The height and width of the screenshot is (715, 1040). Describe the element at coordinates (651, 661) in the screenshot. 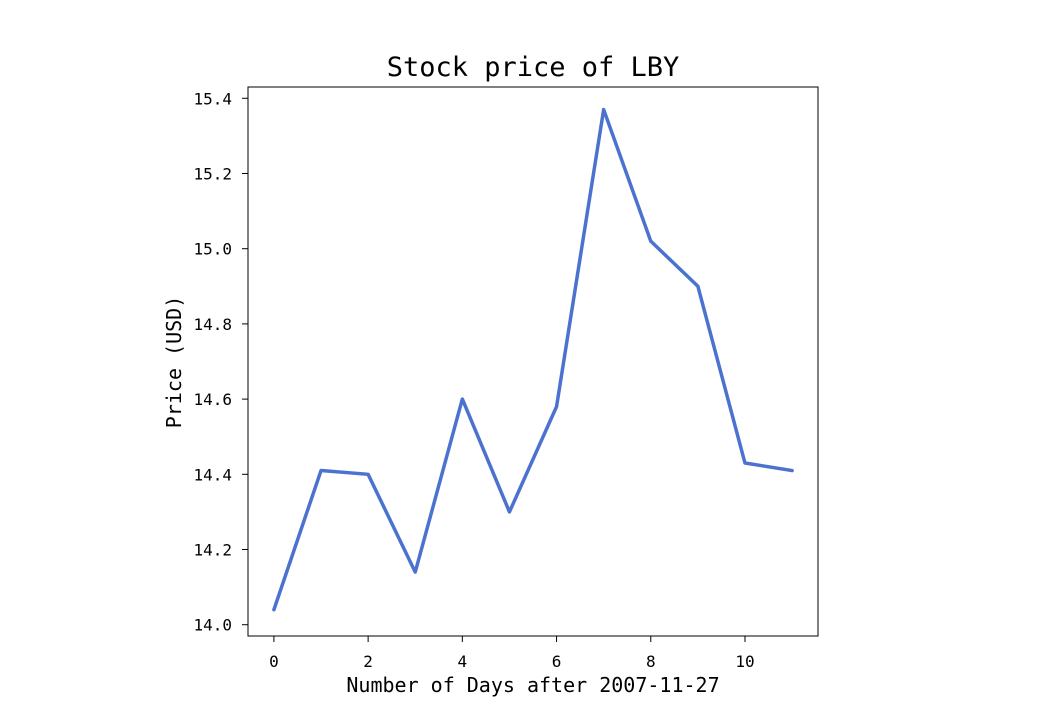

I see `x-tick-label: 8` at that location.